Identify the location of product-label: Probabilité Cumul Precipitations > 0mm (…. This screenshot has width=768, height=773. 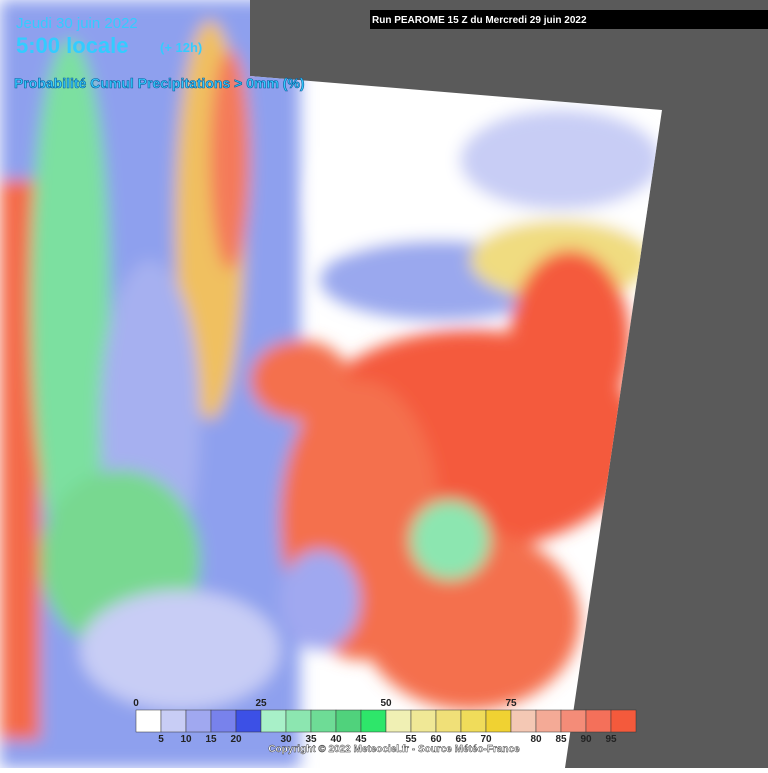
(159, 83).